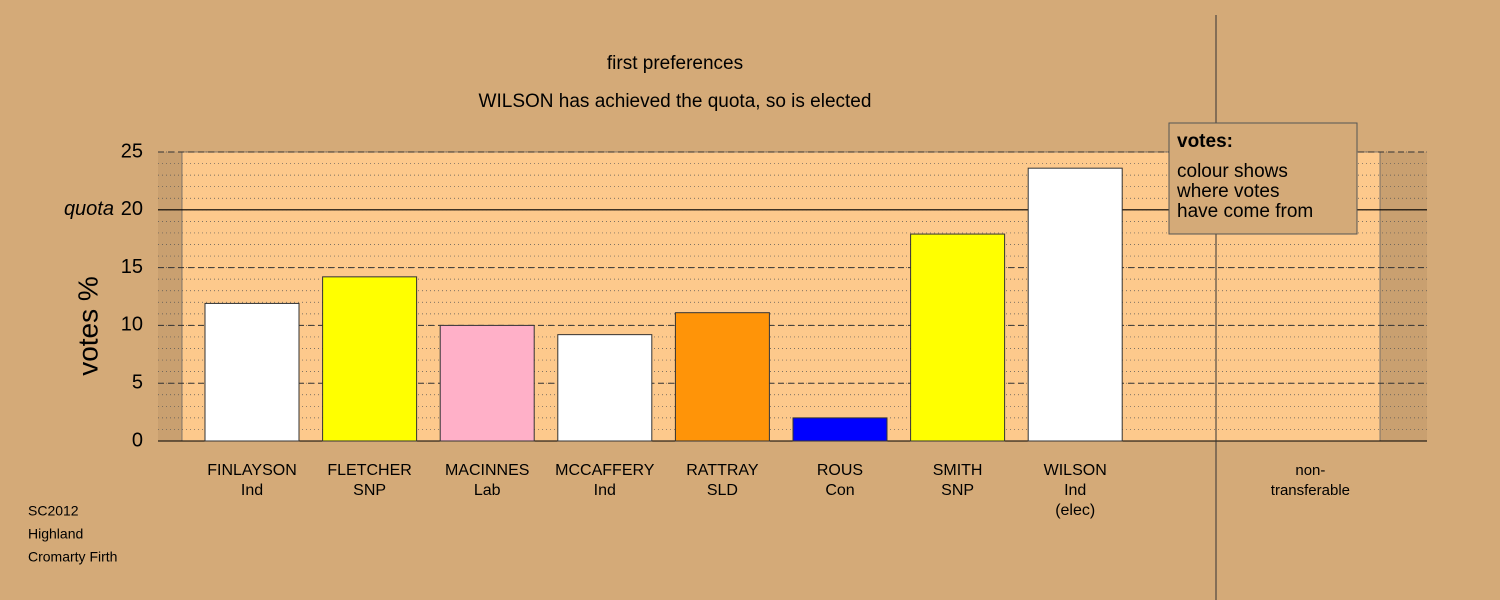 Image resolution: width=1500 pixels, height=600 pixels. What do you see at coordinates (722, 490) in the screenshot?
I see `x-tick-label: SLD` at bounding box center [722, 490].